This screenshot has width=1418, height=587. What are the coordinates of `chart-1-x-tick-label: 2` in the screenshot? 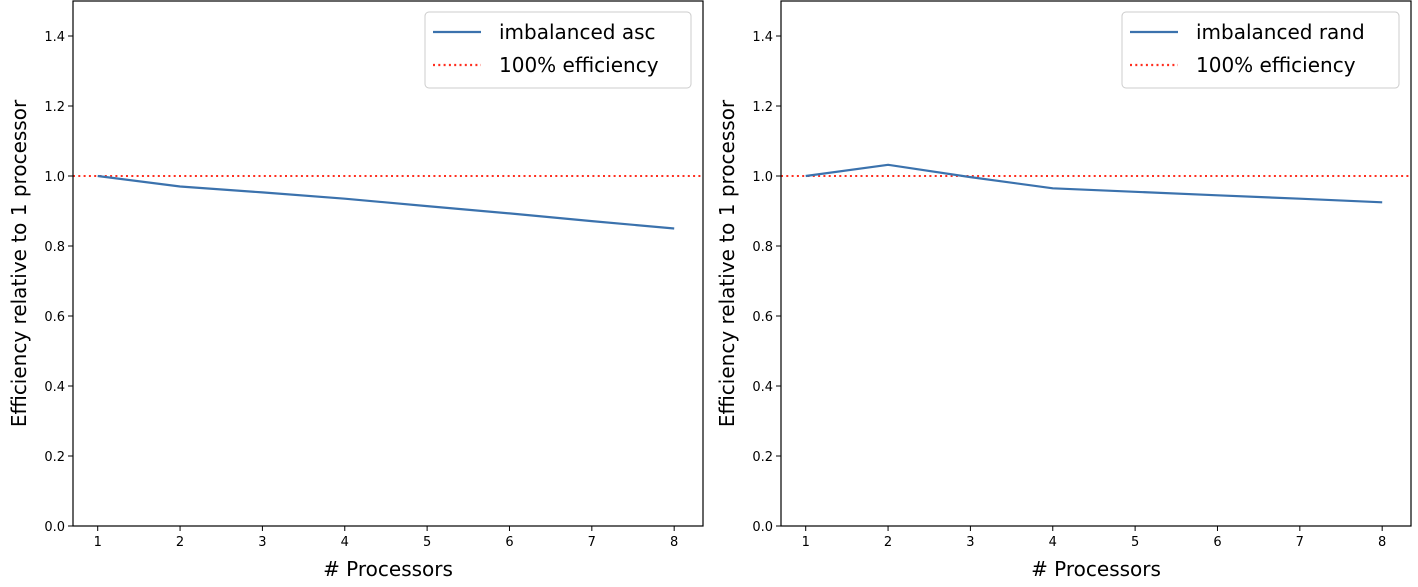 It's located at (180, 542).